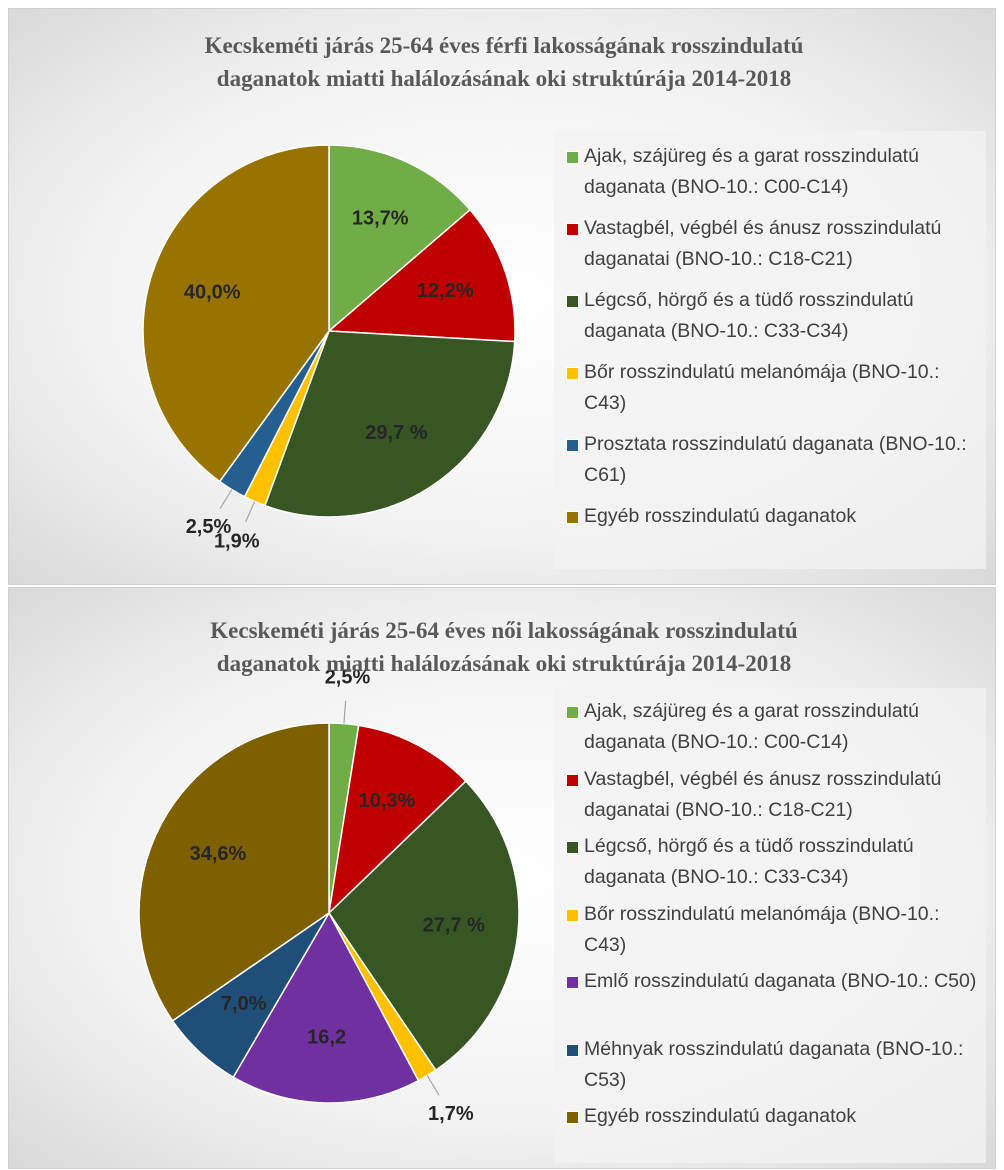 The image size is (1004, 1170). Describe the element at coordinates (244, 1004) in the screenshot. I see `data-label: 7,0%` at that location.